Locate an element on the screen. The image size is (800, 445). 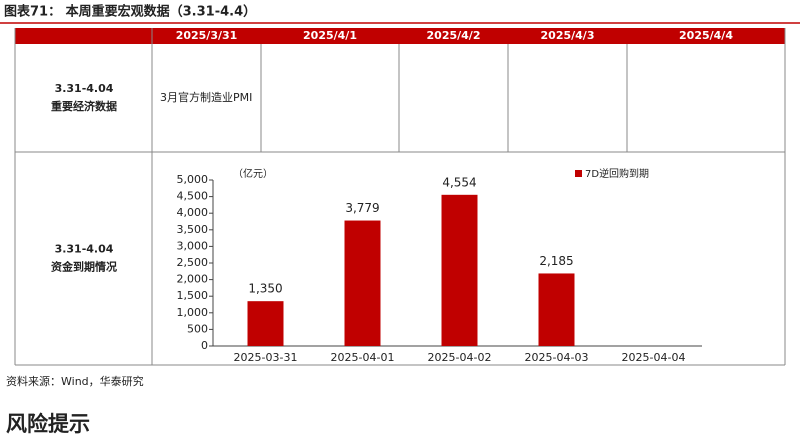
x-tick-label: 2025-04-03 is located at coordinates (557, 357).